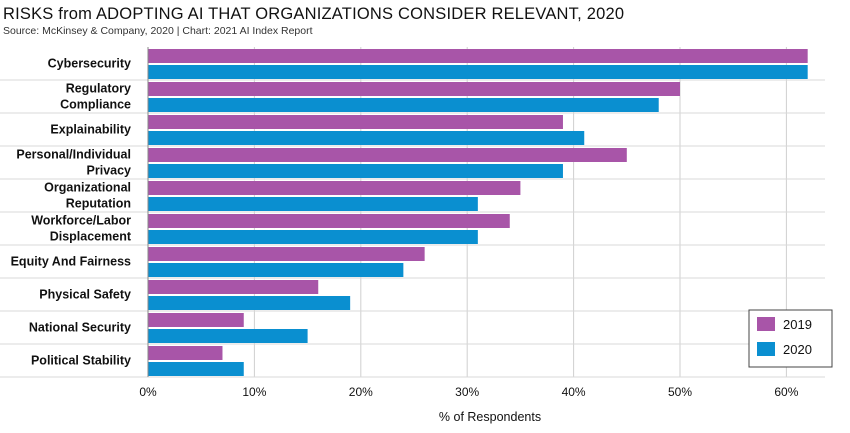  I want to click on category-label: Political Stability, so click(81, 361).